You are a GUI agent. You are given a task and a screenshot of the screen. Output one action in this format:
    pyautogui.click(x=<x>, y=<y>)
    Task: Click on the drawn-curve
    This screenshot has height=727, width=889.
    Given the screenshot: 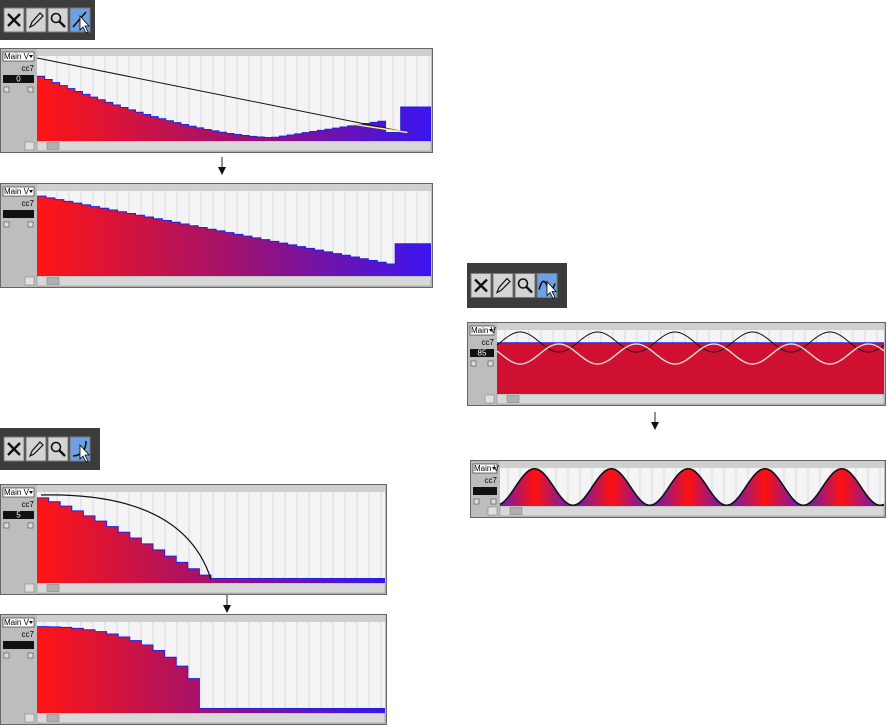 What is the action you would take?
    pyautogui.click(x=126, y=537)
    